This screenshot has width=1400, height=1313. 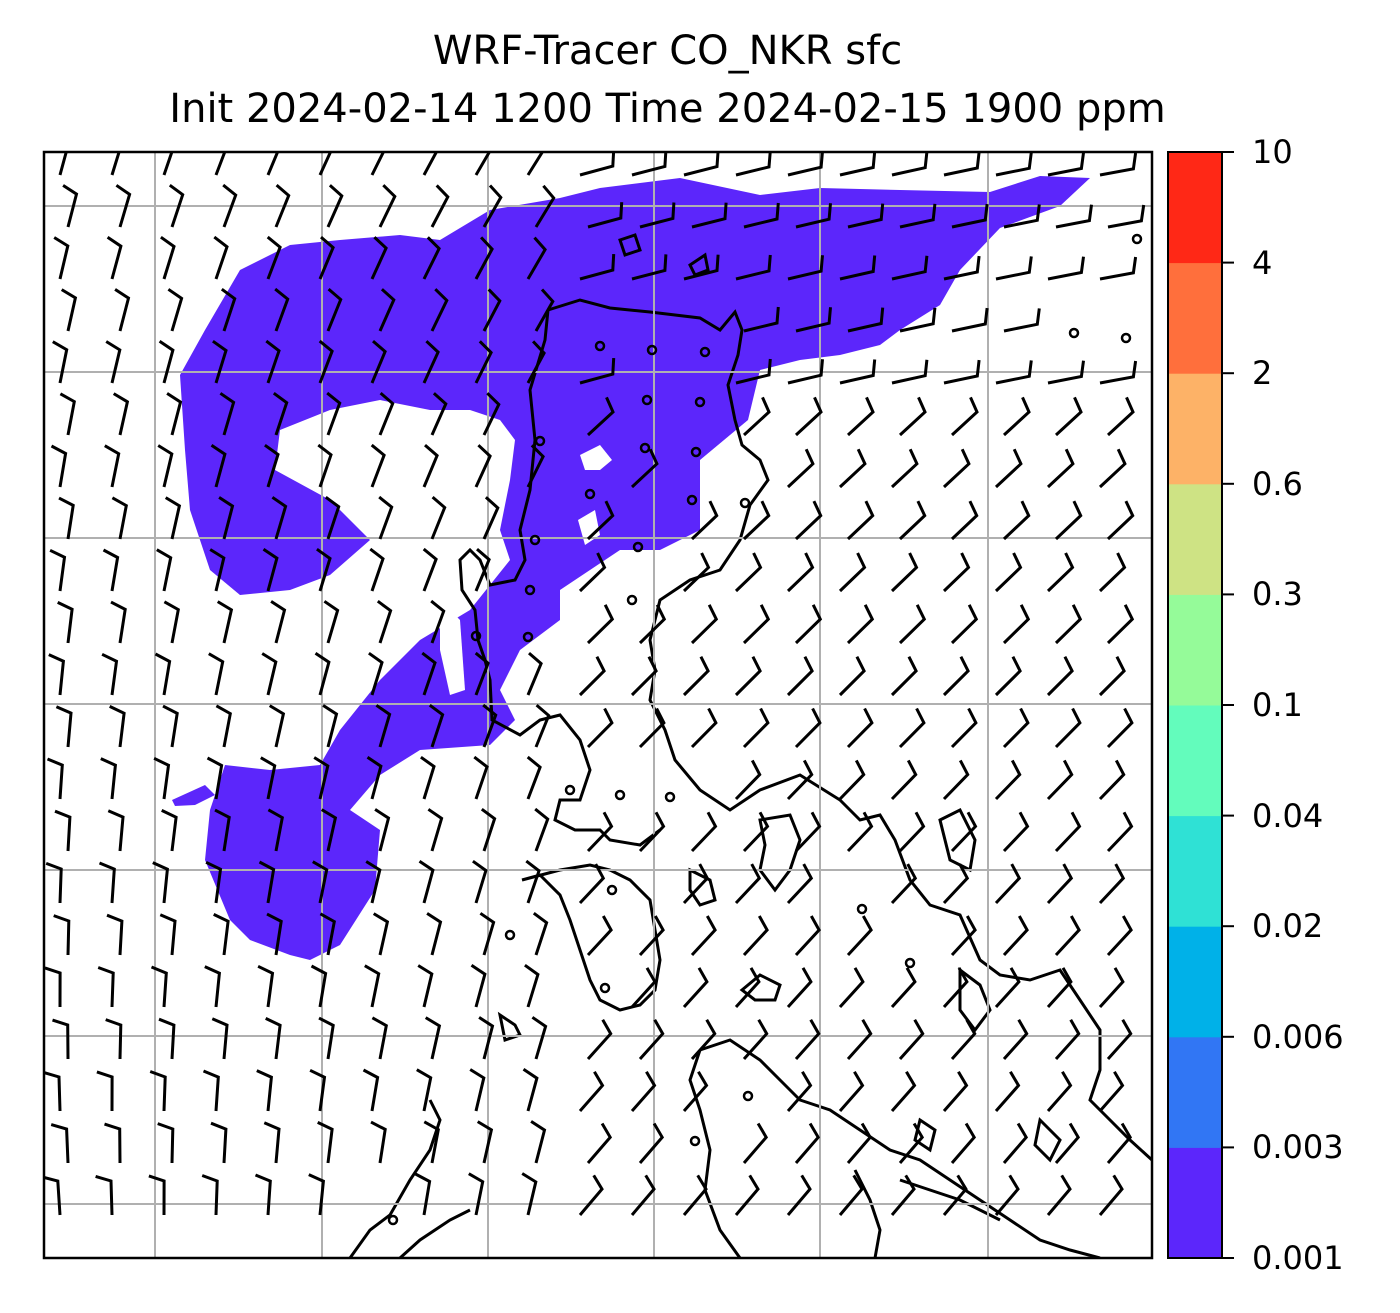 I want to click on colorbar-tick-label: 0.003, so click(x=1298, y=1147).